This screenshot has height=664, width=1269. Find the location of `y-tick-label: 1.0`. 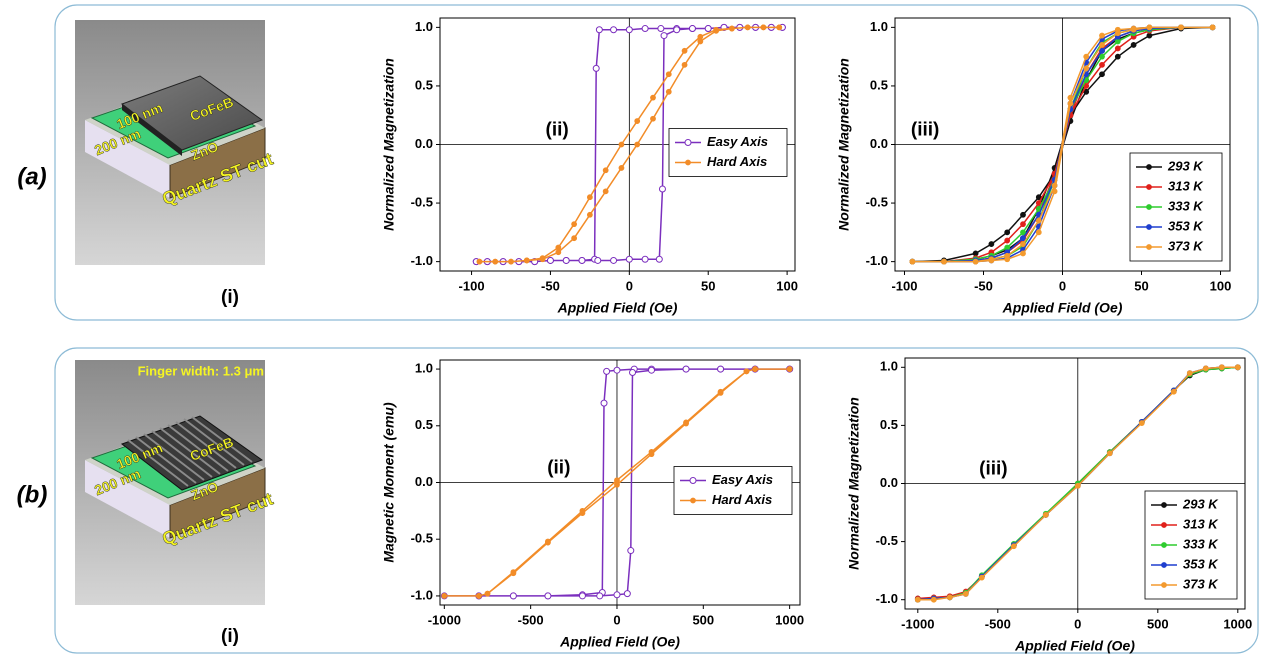

y-tick-label: 1.0 is located at coordinates (879, 26).